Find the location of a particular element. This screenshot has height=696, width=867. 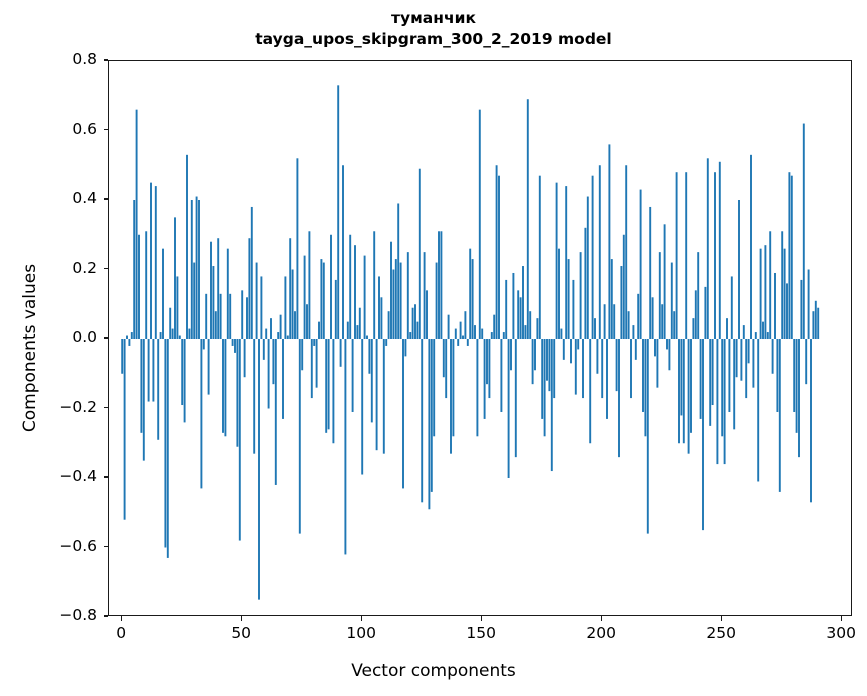

y-tick-label: 0.6 is located at coordinates (84, 128).